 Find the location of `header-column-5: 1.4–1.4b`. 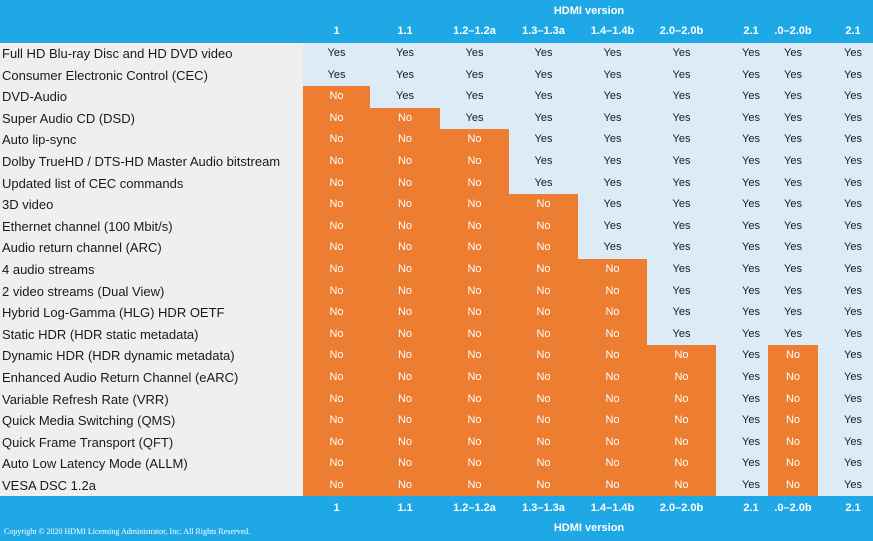

header-column-5: 1.4–1.4b is located at coordinates (612, 31).